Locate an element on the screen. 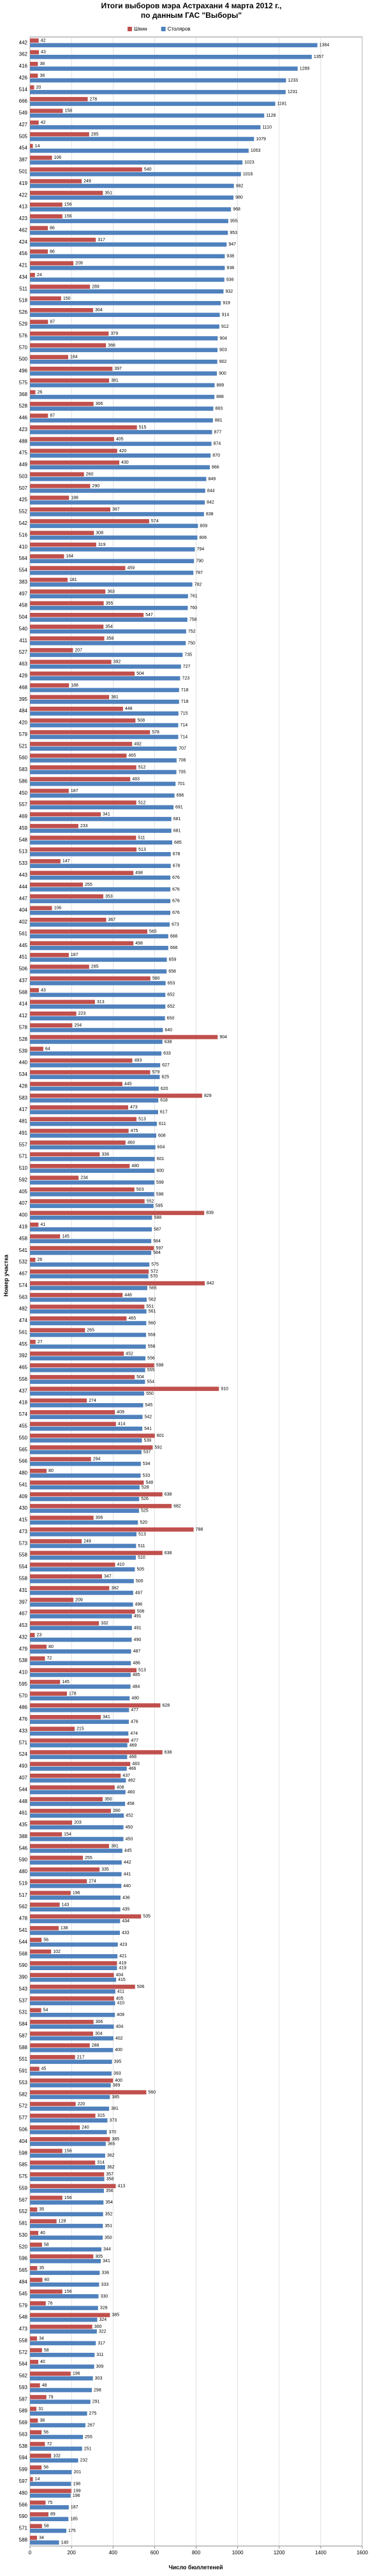 Image resolution: width=375 pixels, height=2576 pixels. value-label: 953 is located at coordinates (233, 233).